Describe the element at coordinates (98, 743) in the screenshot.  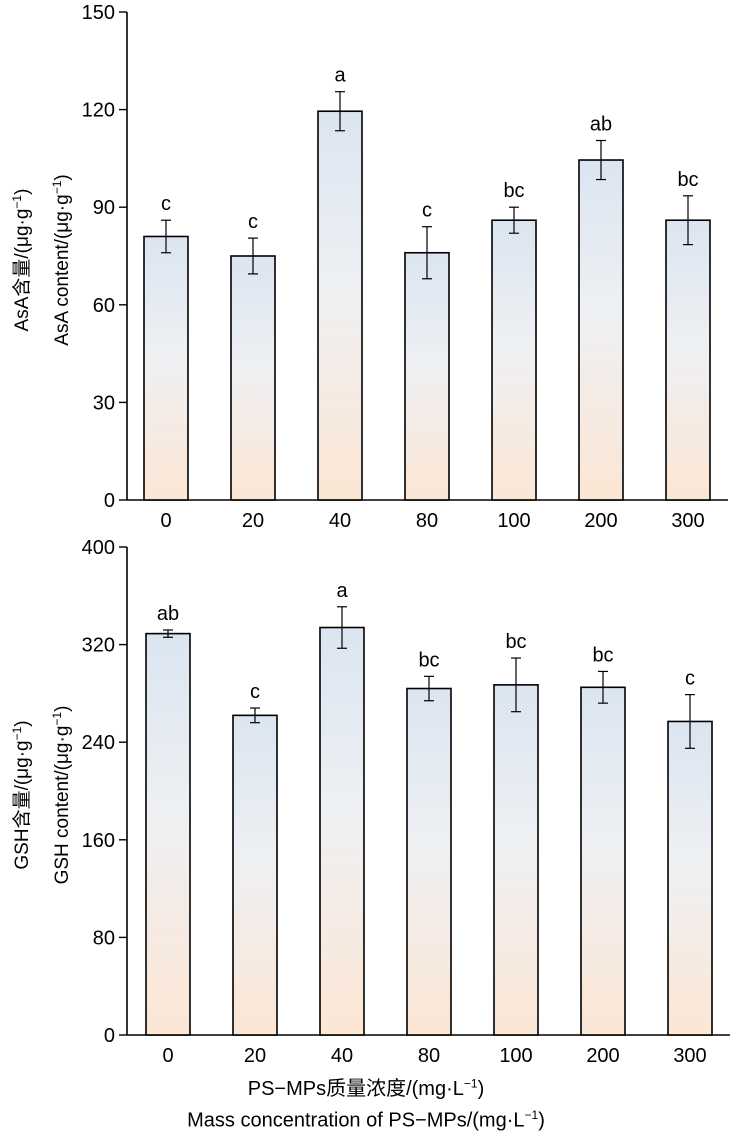
I see `gsh-y-tick-label: 240` at that location.